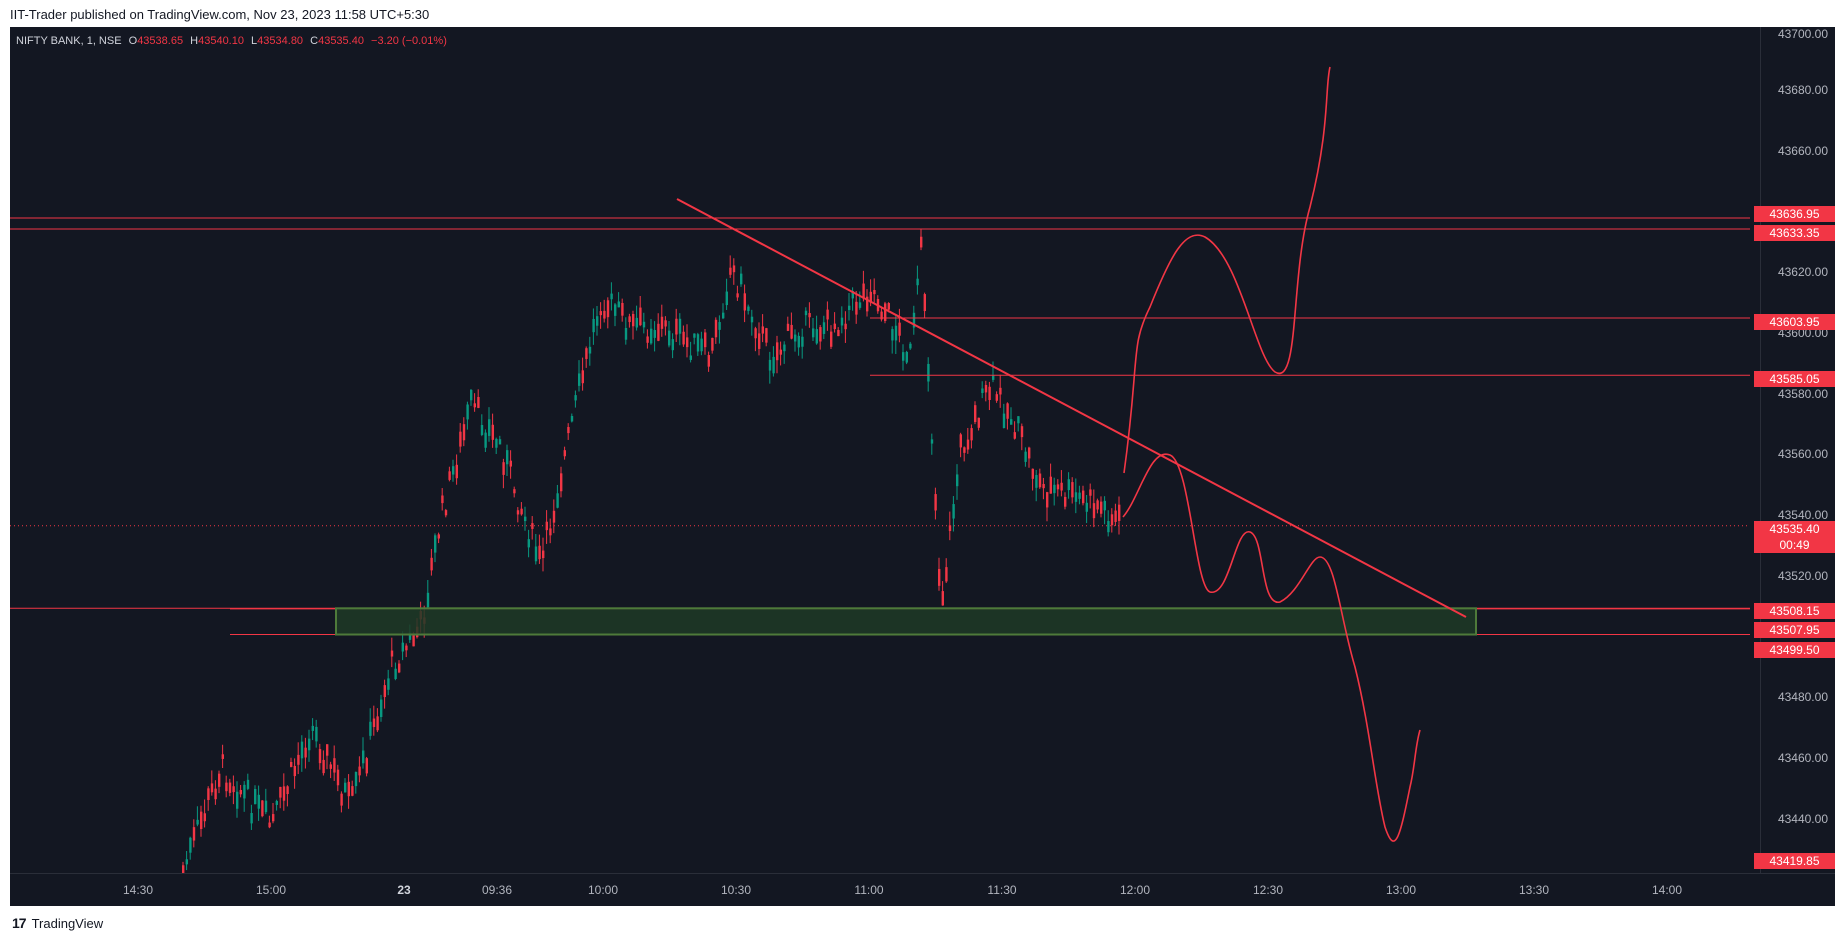  Describe the element at coordinates (1792, 890) in the screenshot. I see `axis-corner` at that location.